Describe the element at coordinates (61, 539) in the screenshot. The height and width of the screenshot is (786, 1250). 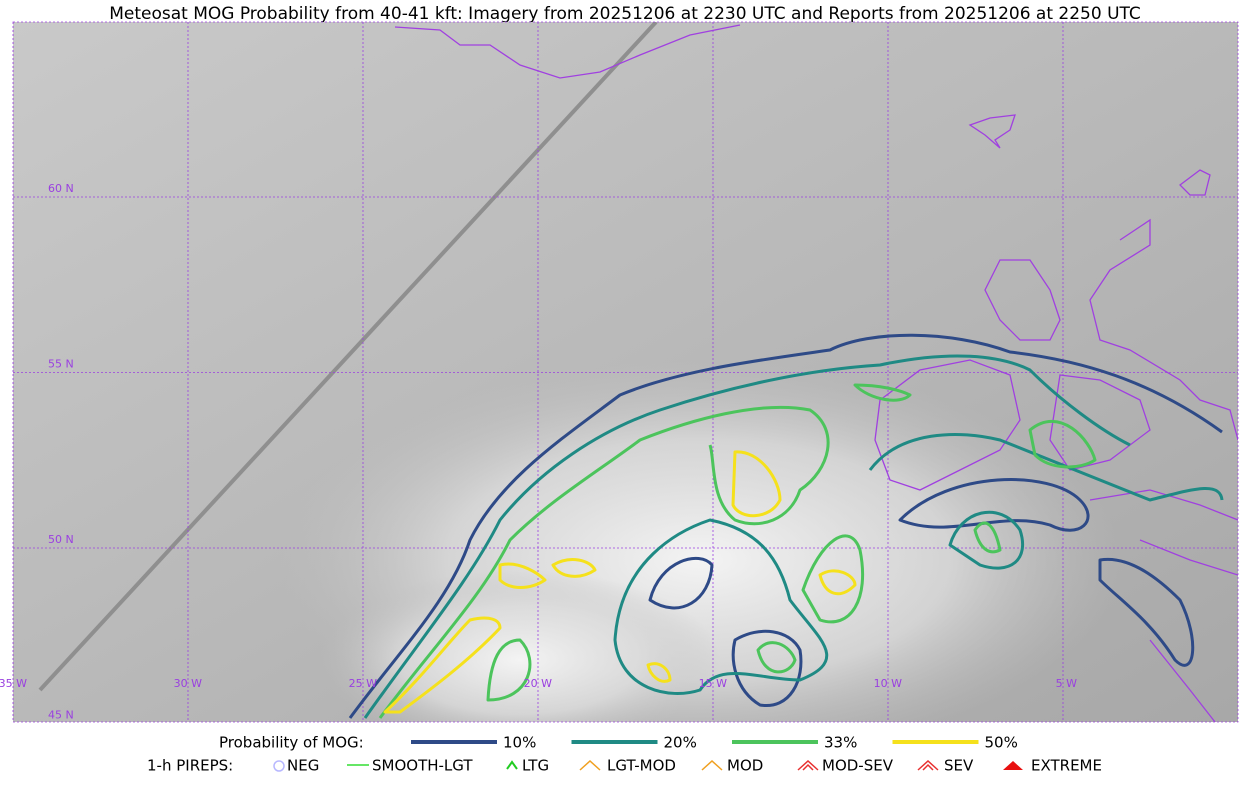
I see `latitude-label: 50 N` at that location.